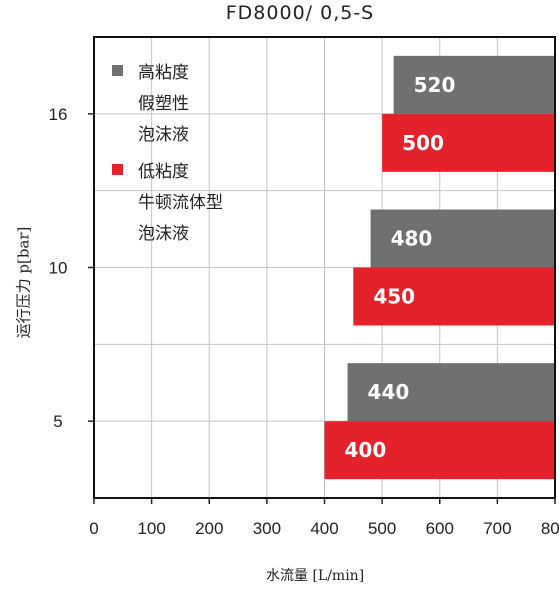 The width and height of the screenshot is (559, 591). What do you see at coordinates (440, 528) in the screenshot?
I see `x-tick-label: 600` at bounding box center [440, 528].